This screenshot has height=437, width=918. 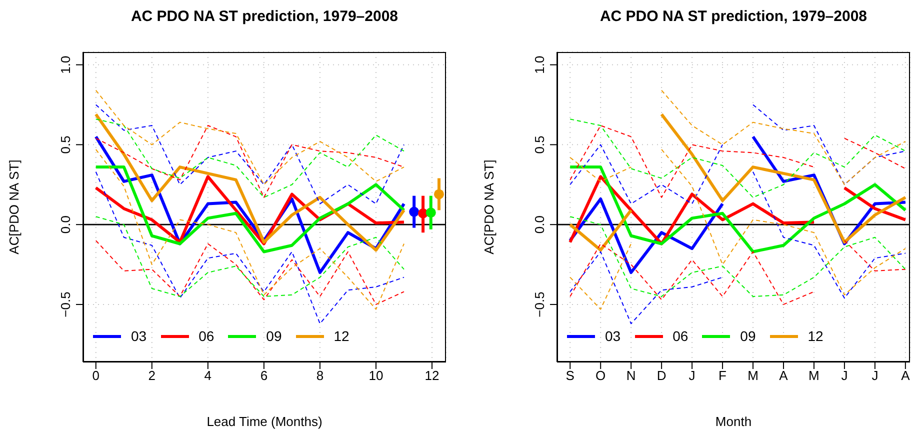 I want to click on x-tick-label: D, so click(x=661, y=376).